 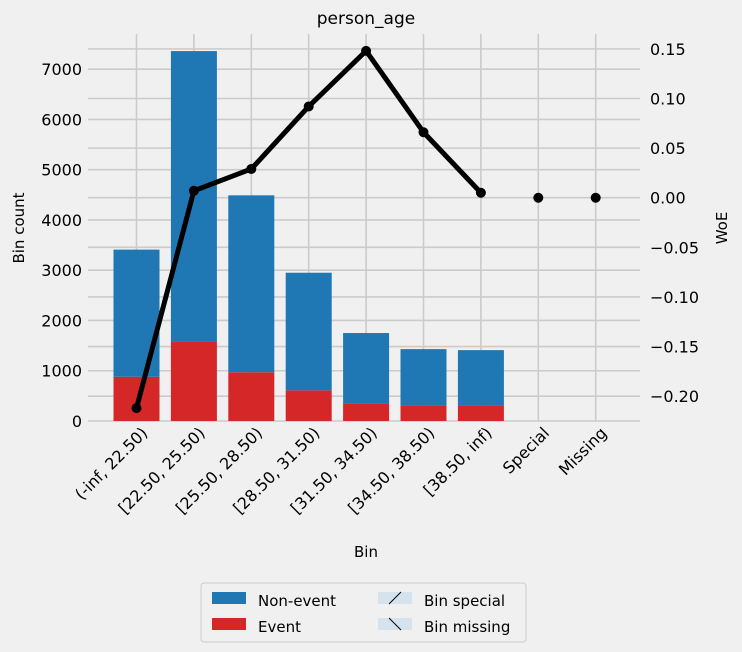 What do you see at coordinates (297, 601) in the screenshot?
I see `legend-label-non-event: Non-event` at bounding box center [297, 601].